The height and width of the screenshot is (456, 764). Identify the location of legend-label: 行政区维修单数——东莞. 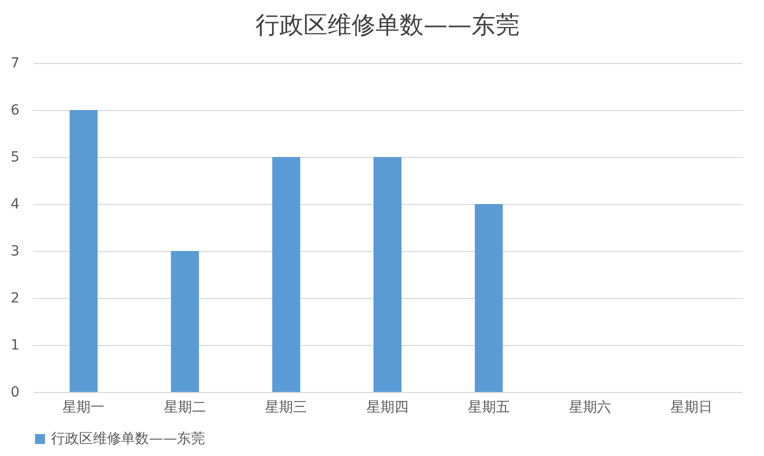
(128, 439).